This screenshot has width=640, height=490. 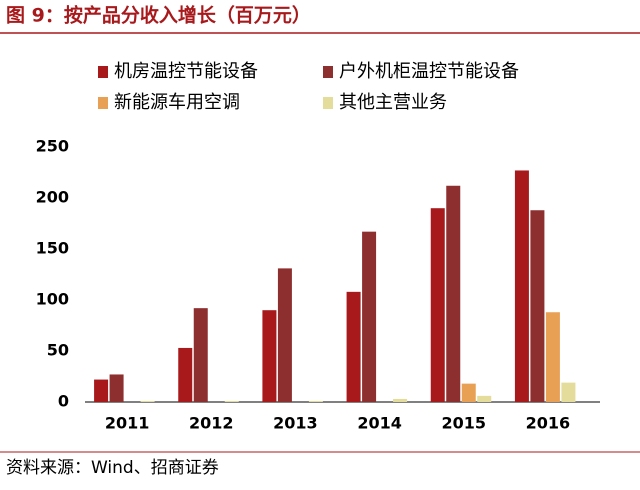 What do you see at coordinates (158, 15) in the screenshot?
I see `chart-title: 图 9：按产品分收入增长（百万元）` at bounding box center [158, 15].